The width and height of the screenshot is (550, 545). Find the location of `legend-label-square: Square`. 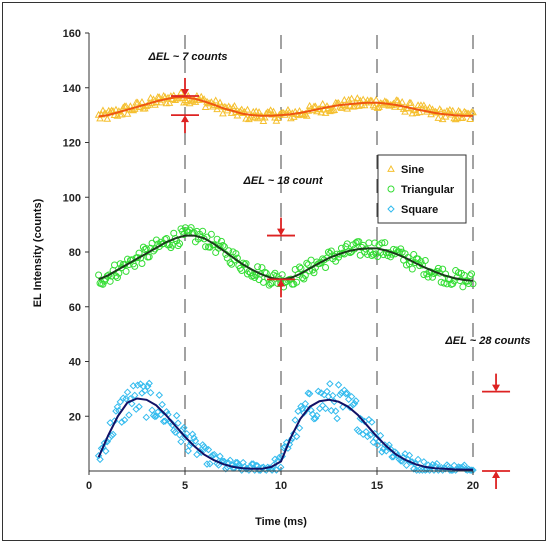

legend-label-square: Square is located at coordinates (419, 210).